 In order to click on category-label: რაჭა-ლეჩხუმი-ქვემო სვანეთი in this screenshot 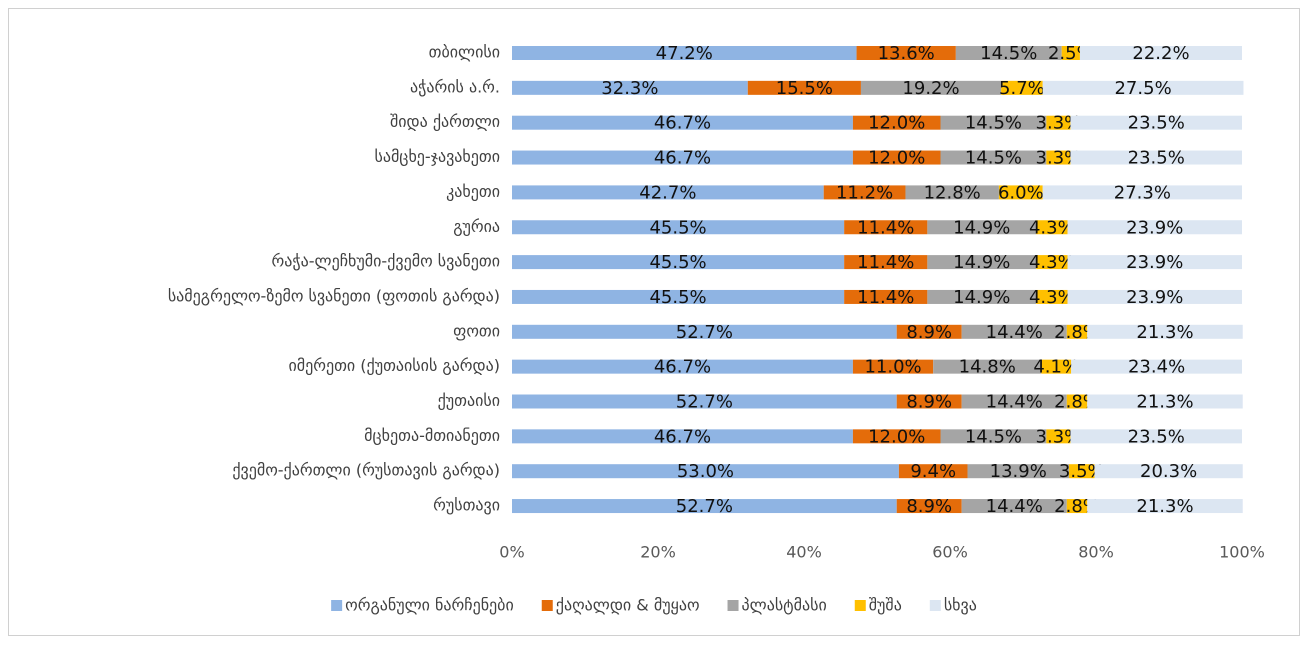, I will do `click(385, 261)`.